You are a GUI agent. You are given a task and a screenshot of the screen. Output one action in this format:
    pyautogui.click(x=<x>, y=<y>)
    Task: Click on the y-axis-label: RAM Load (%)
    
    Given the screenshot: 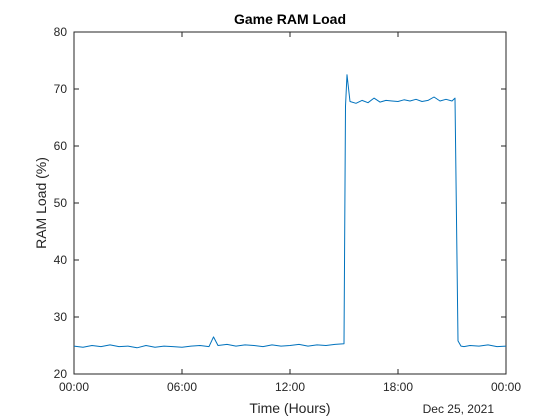 What is the action you would take?
    pyautogui.click(x=41, y=203)
    